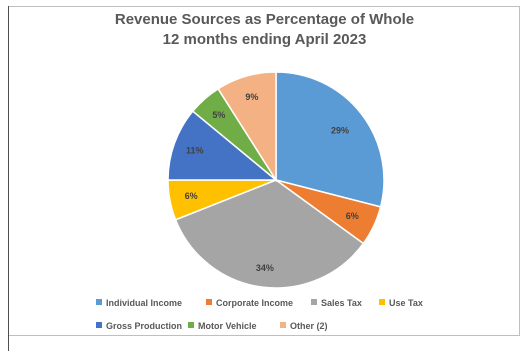  What do you see at coordinates (255, 303) in the screenshot?
I see `legend-label: Corporate Income` at bounding box center [255, 303].